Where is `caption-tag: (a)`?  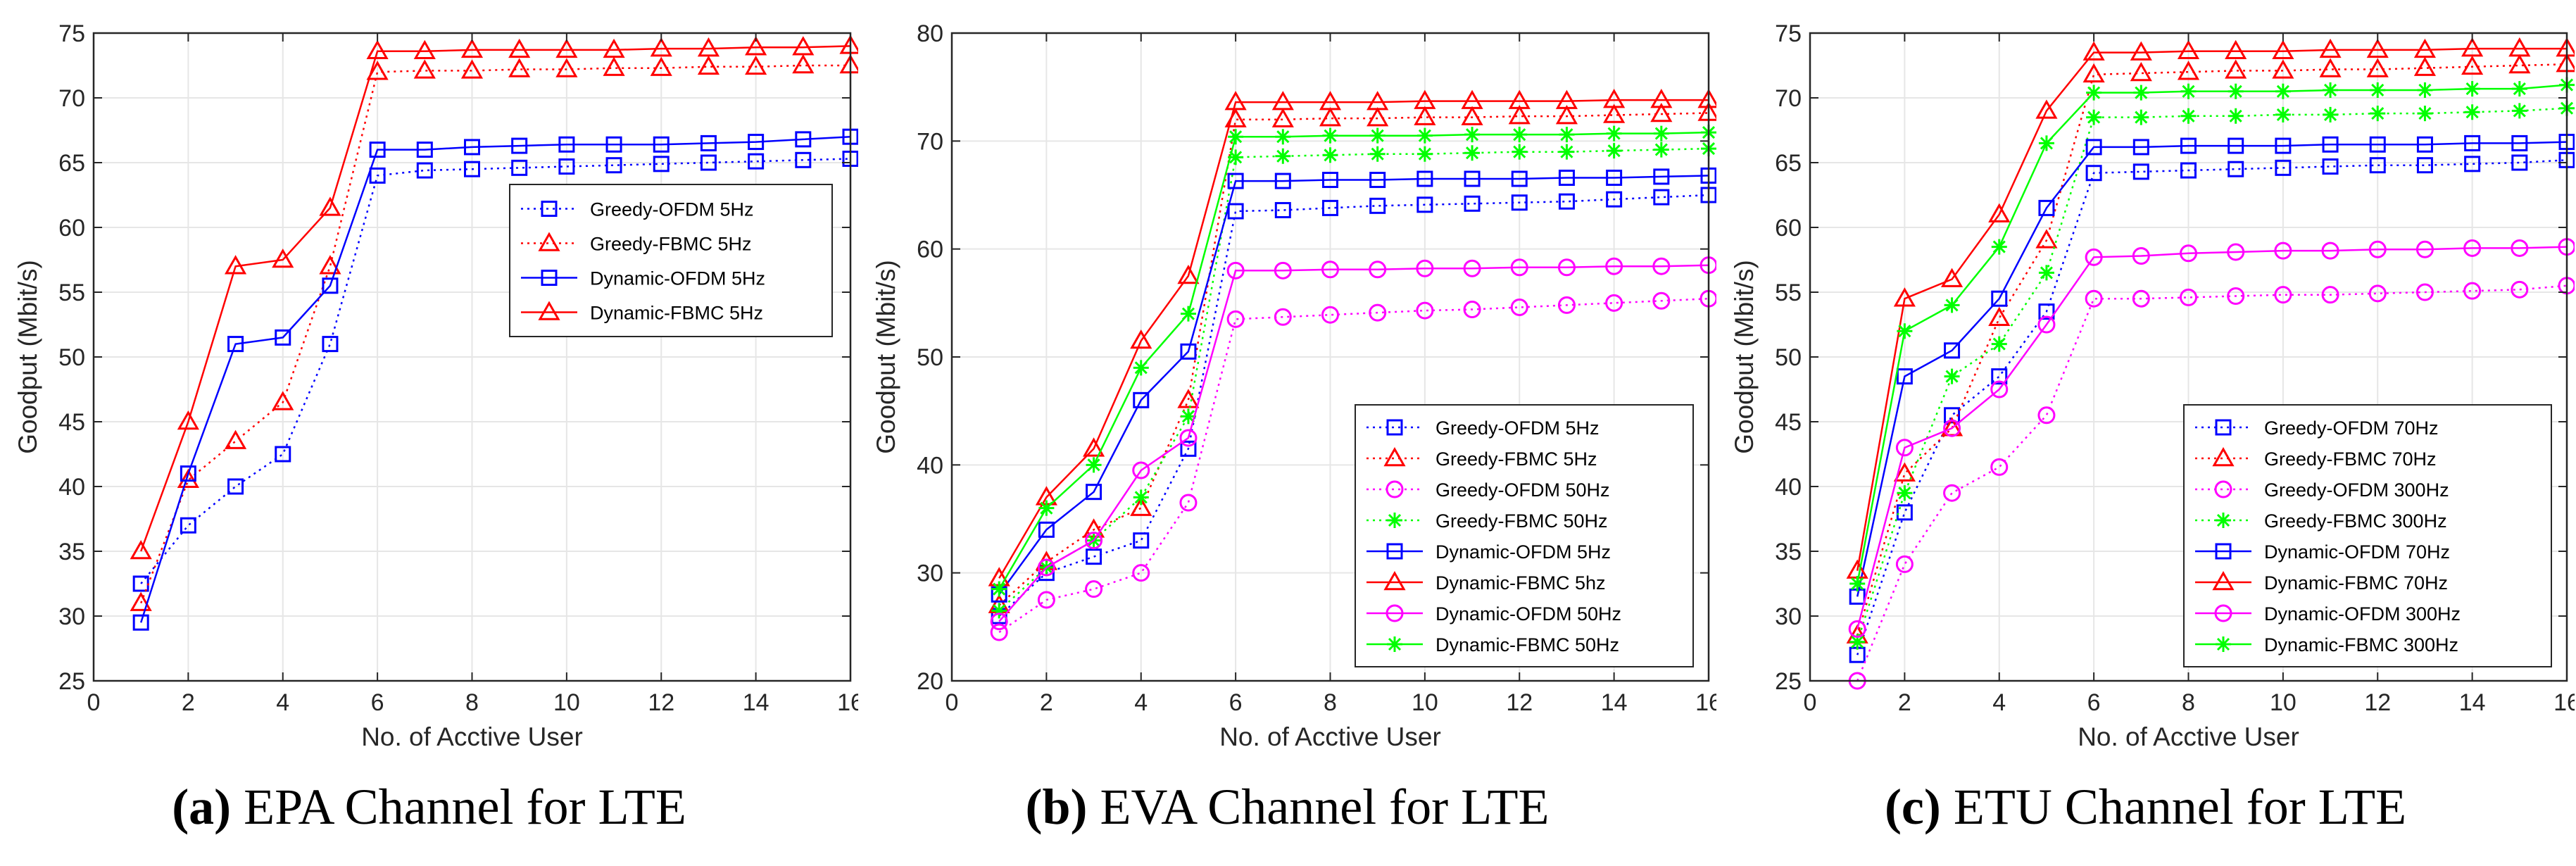
caption-tag: (a) is located at coordinates (202, 807).